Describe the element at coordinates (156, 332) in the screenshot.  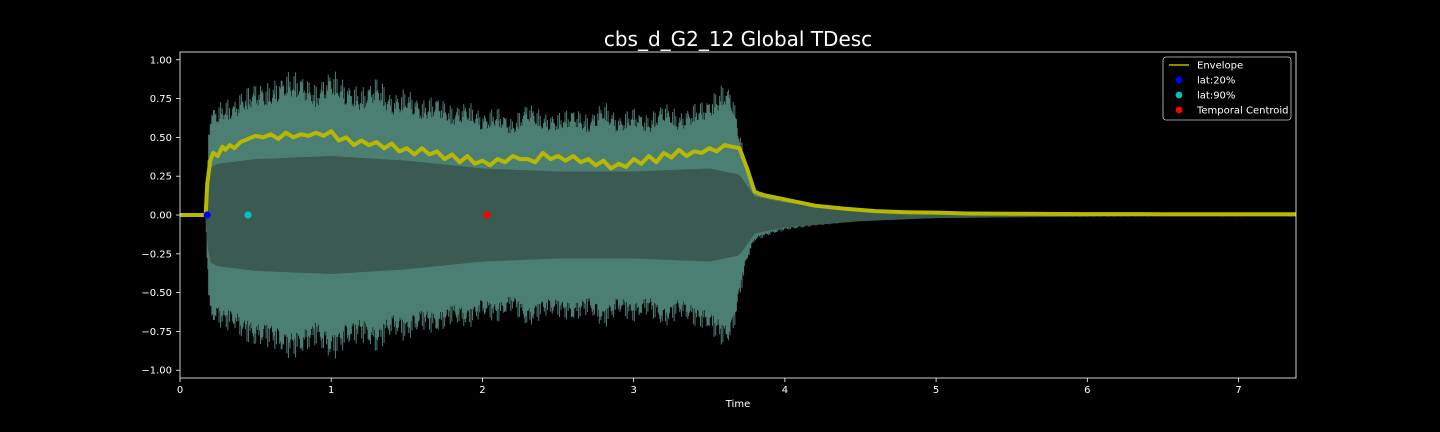
I see `y-tick-label: −0.75` at that location.